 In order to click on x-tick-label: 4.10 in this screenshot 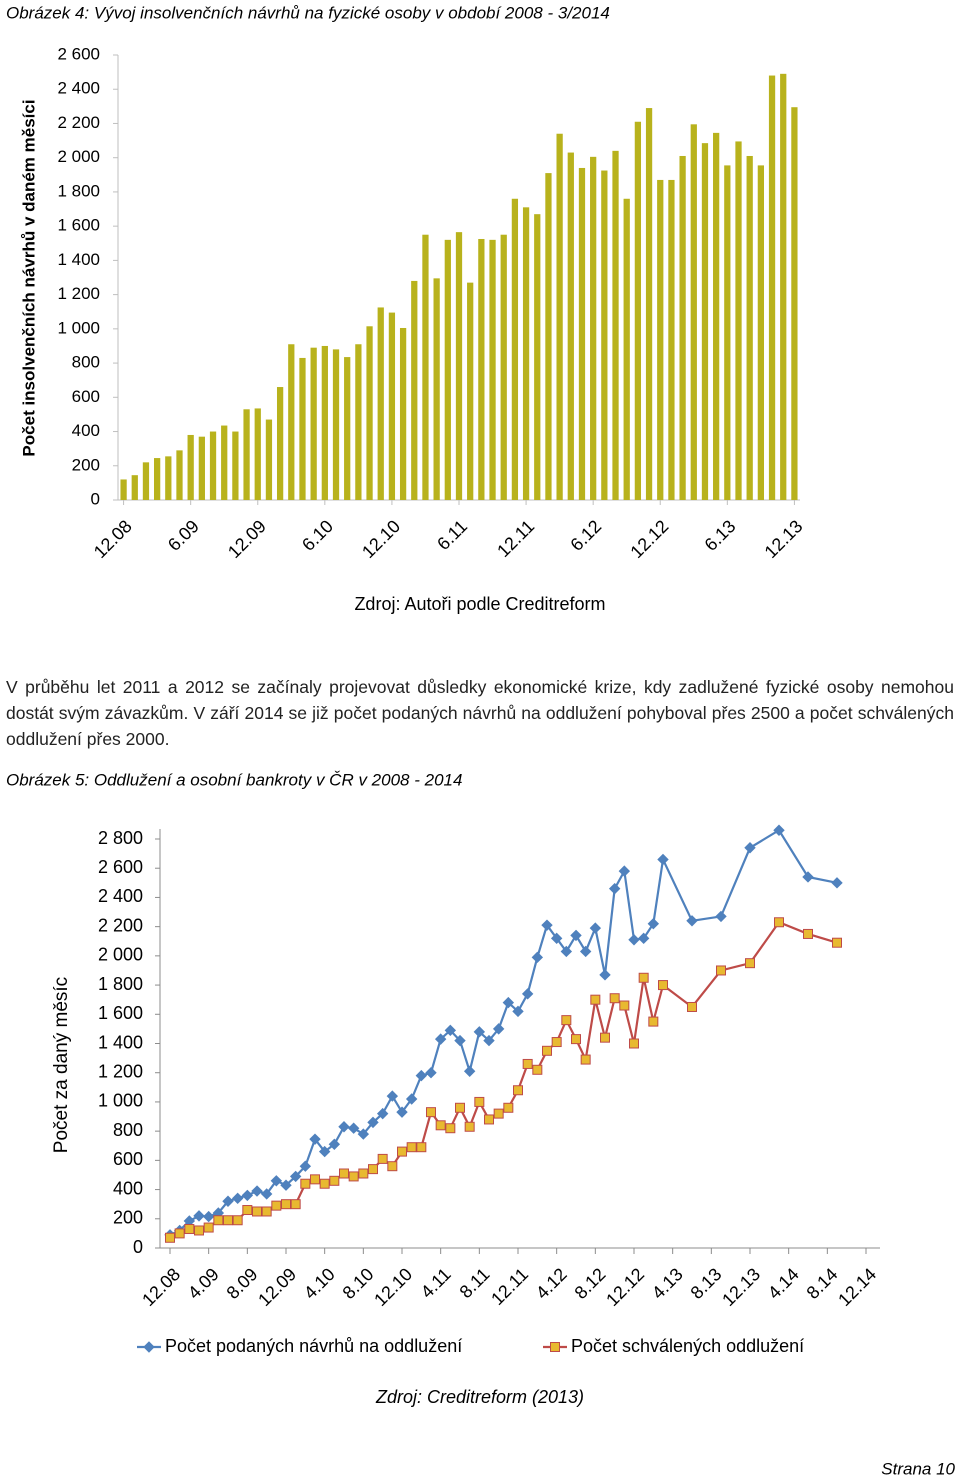, I will do `click(319, 1283)`.